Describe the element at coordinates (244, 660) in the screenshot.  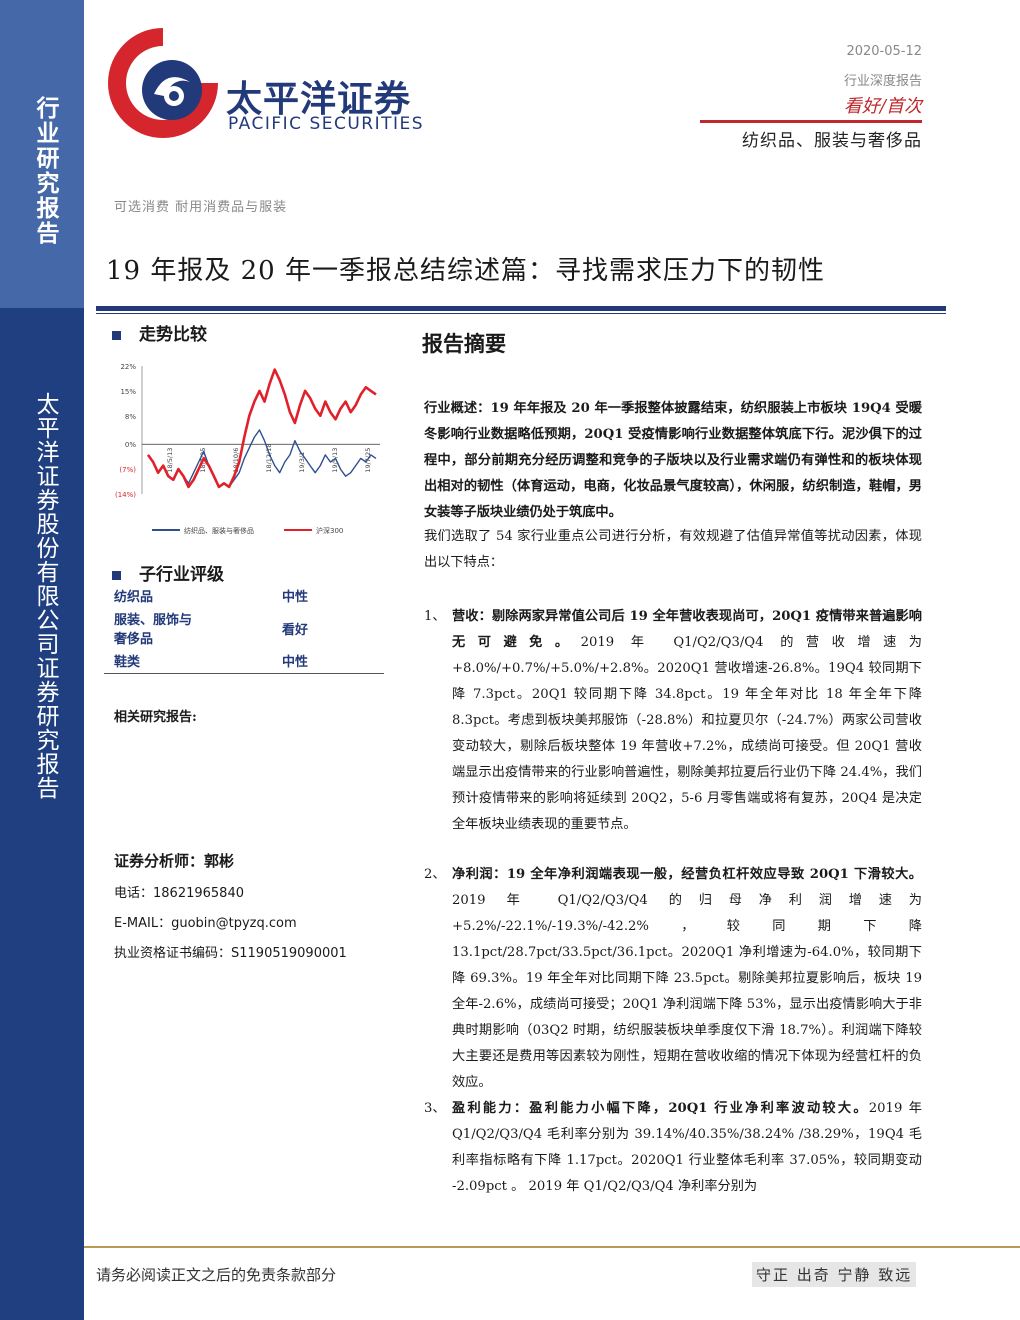
I see `sub-industry-row: 鞋类 中性` at that location.